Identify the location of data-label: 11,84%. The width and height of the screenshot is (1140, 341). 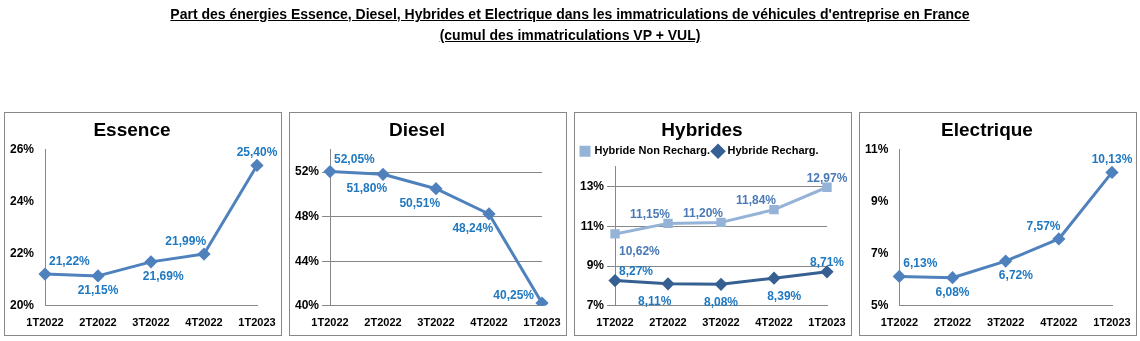
(756, 200).